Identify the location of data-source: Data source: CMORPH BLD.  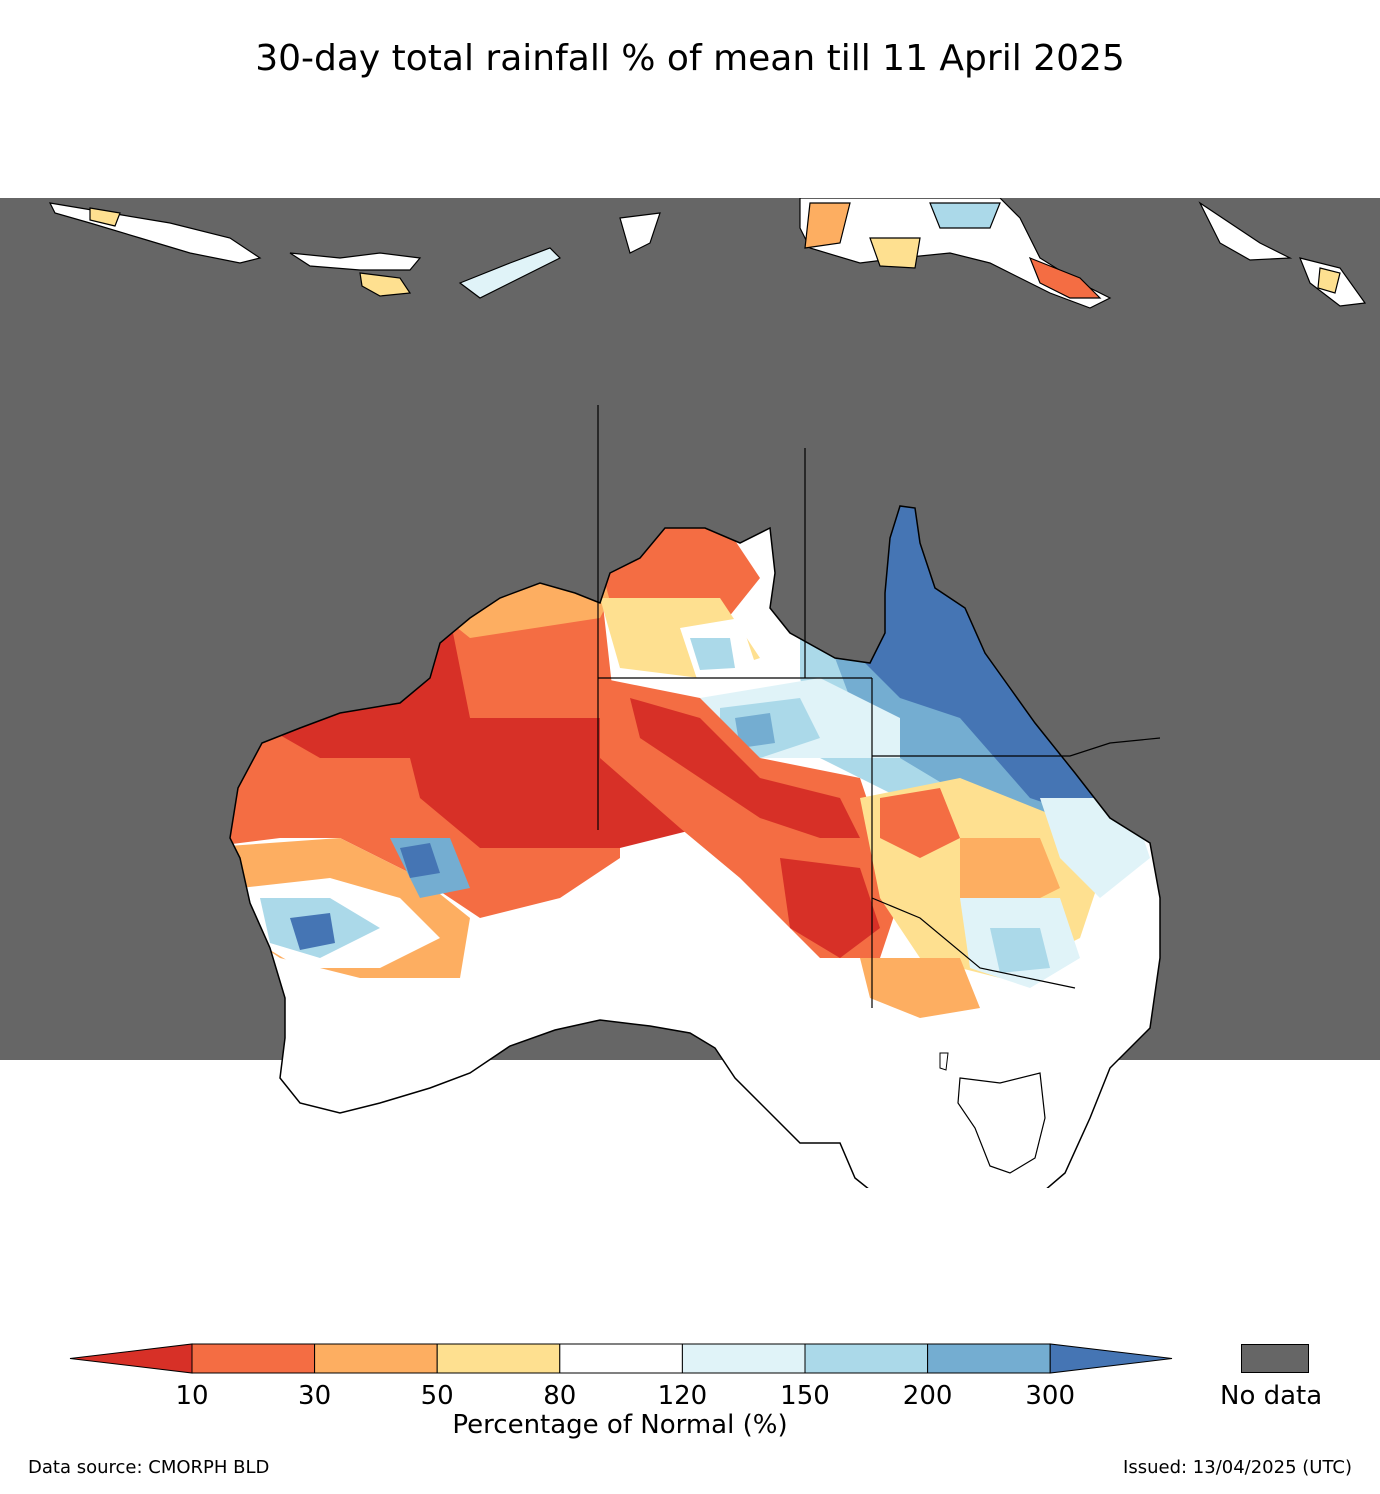
(149, 1467).